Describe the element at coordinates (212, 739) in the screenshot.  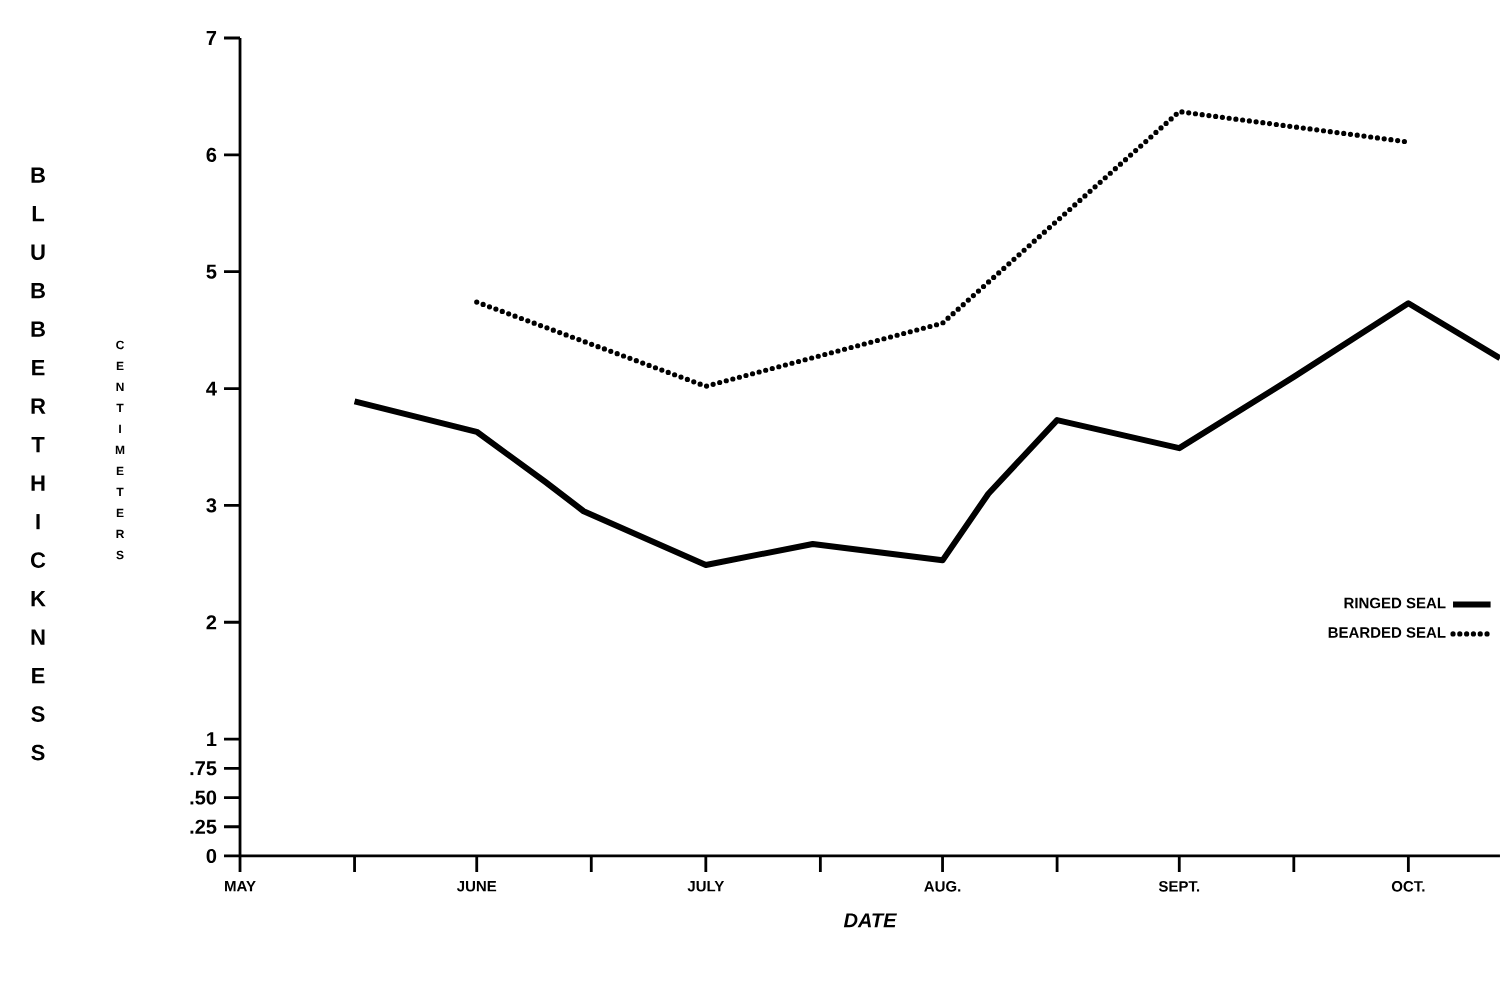
I see `y-tick-label: 1` at that location.